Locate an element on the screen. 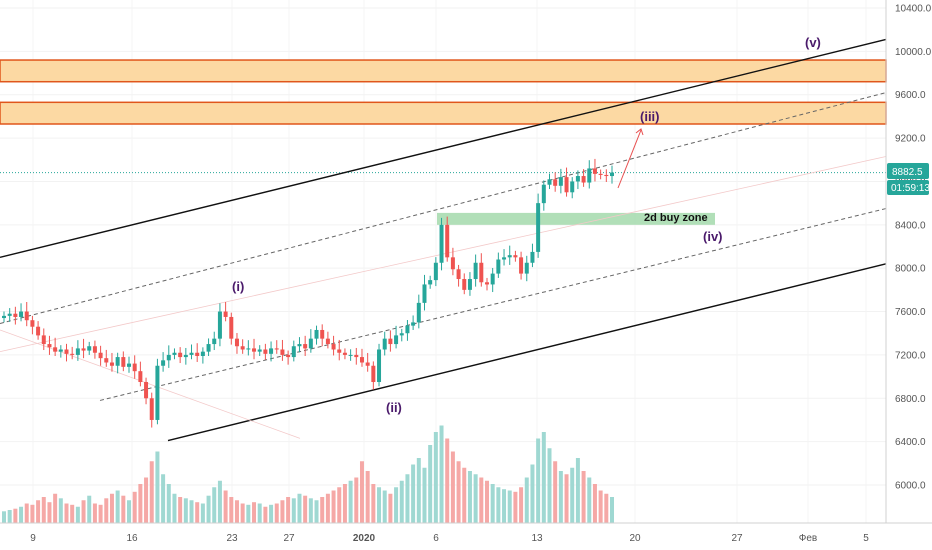 This screenshot has width=932, height=550. timer-badge is located at coordinates (908, 187).